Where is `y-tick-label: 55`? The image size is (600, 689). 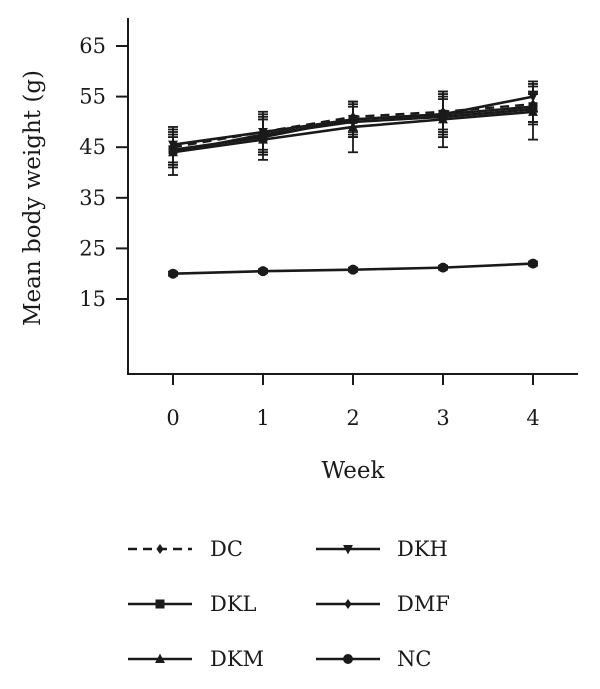 y-tick-label: 55 is located at coordinates (92, 97).